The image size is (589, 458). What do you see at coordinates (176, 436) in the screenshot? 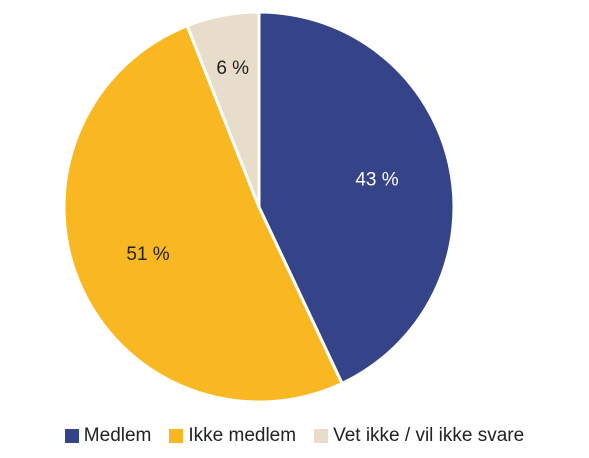
I see `legend-swatch-ikke-medlem` at bounding box center [176, 436].